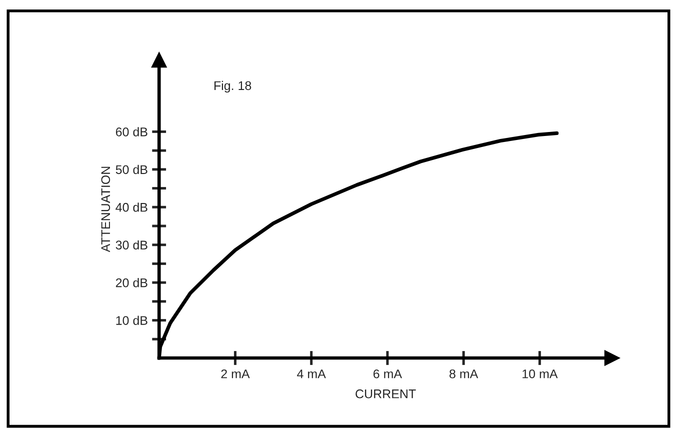  I want to click on x-tick-label: 4 mA, so click(311, 374).